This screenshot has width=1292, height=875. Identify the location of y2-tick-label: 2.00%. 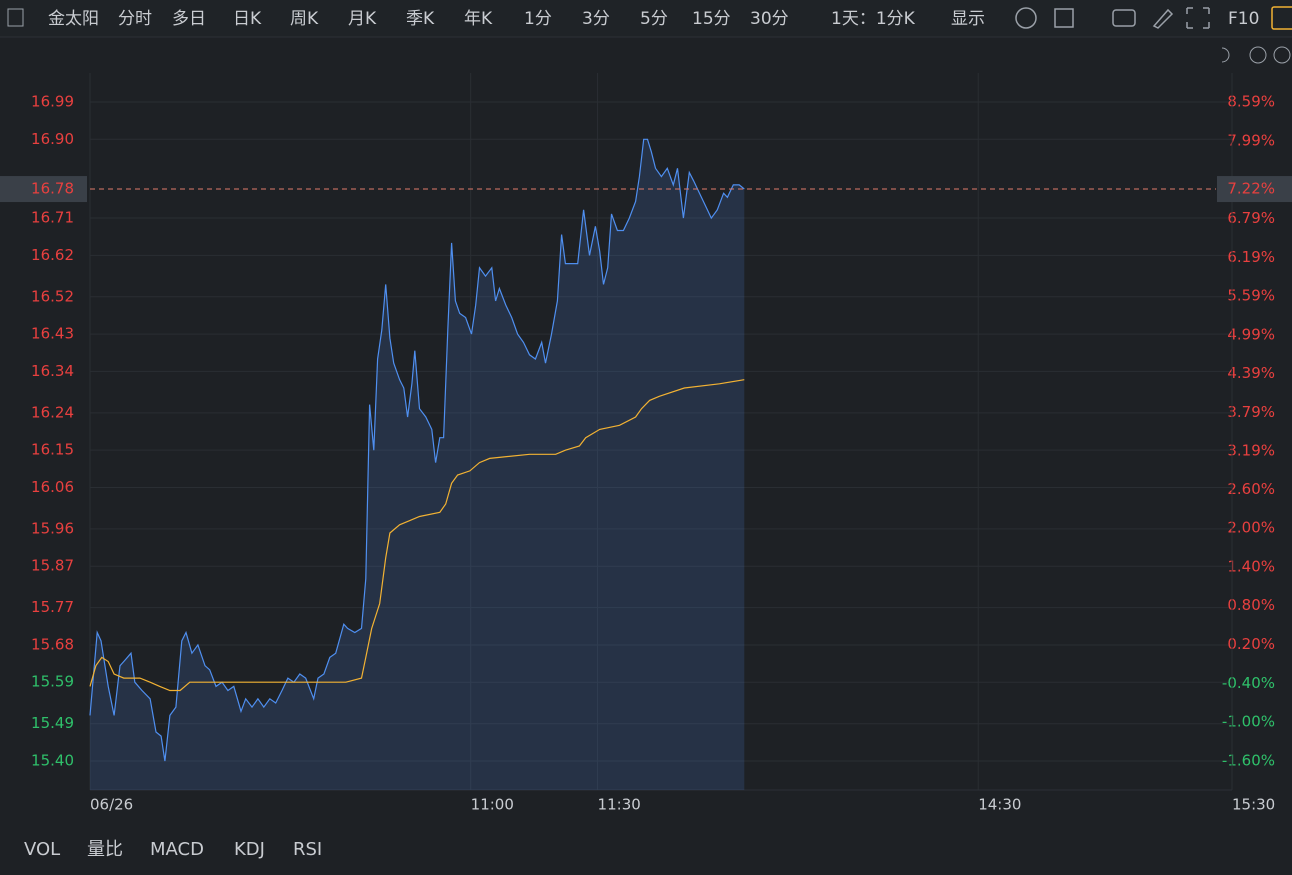
(1251, 528).